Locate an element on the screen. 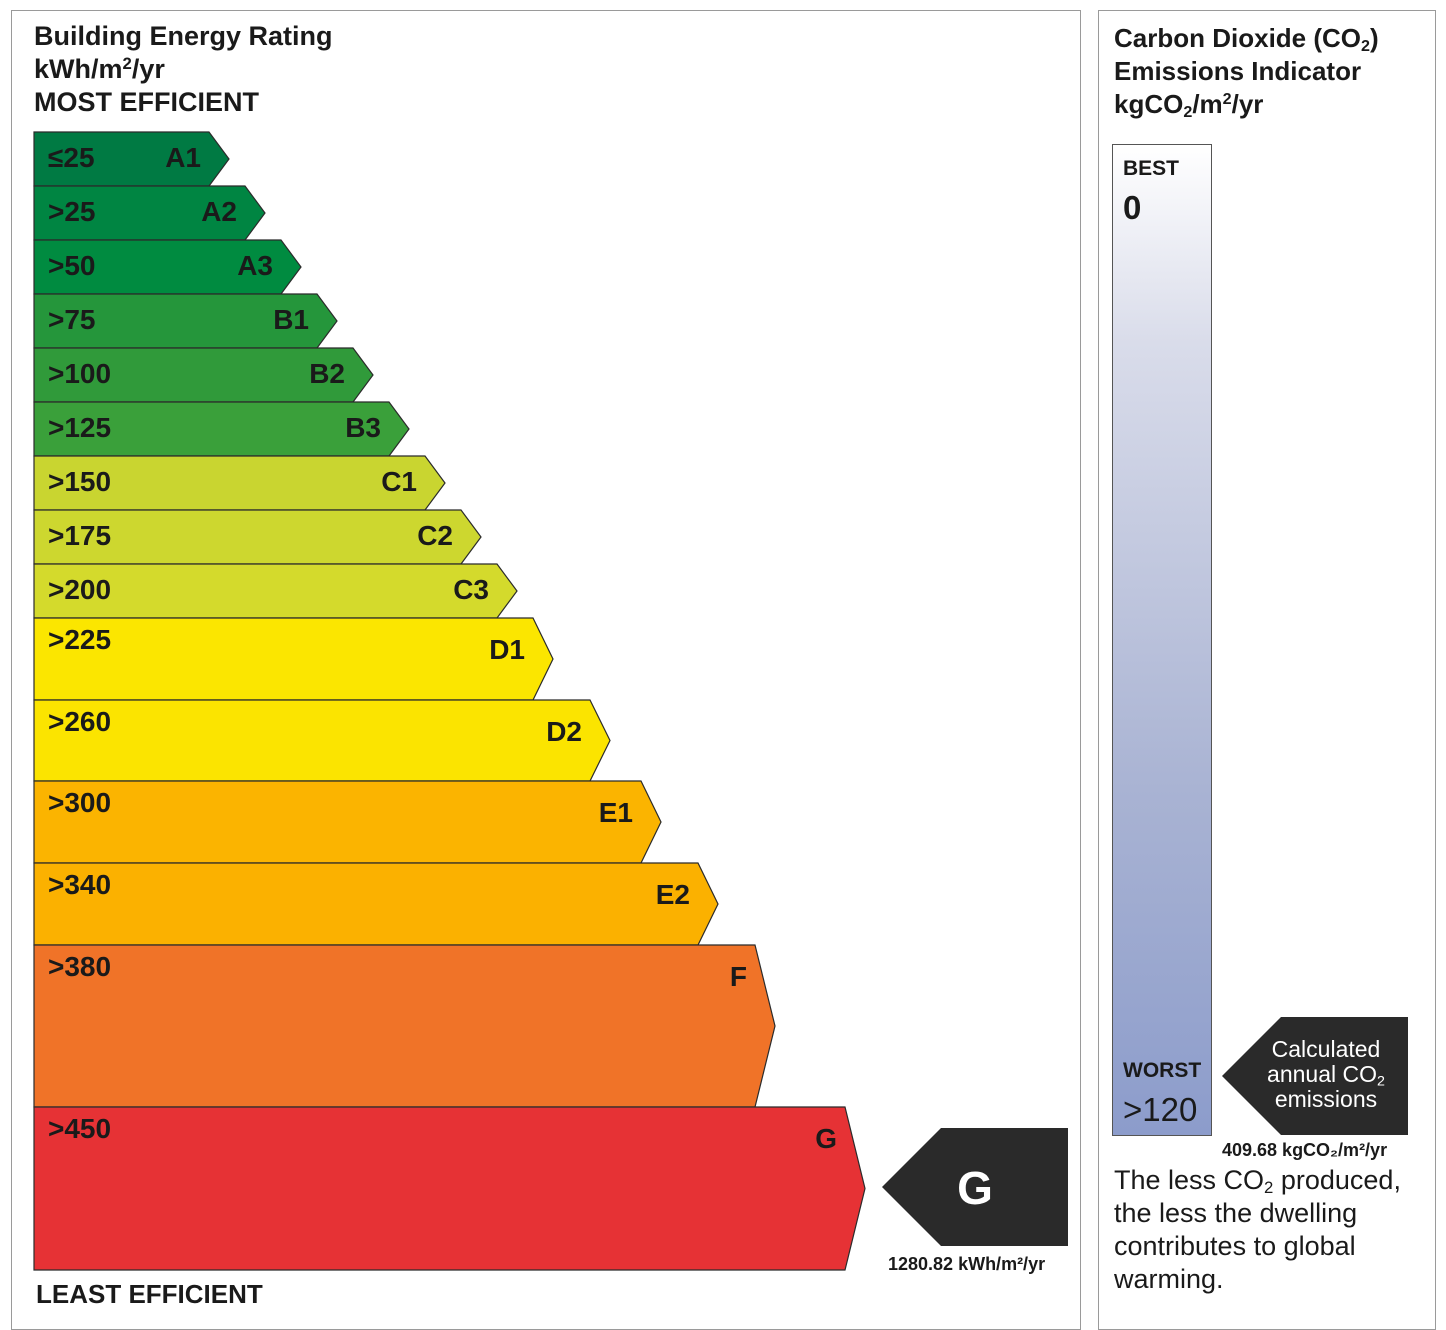 The width and height of the screenshot is (1446, 1330). energy-band-a1: ≤25 A1 is located at coordinates (131, 159).